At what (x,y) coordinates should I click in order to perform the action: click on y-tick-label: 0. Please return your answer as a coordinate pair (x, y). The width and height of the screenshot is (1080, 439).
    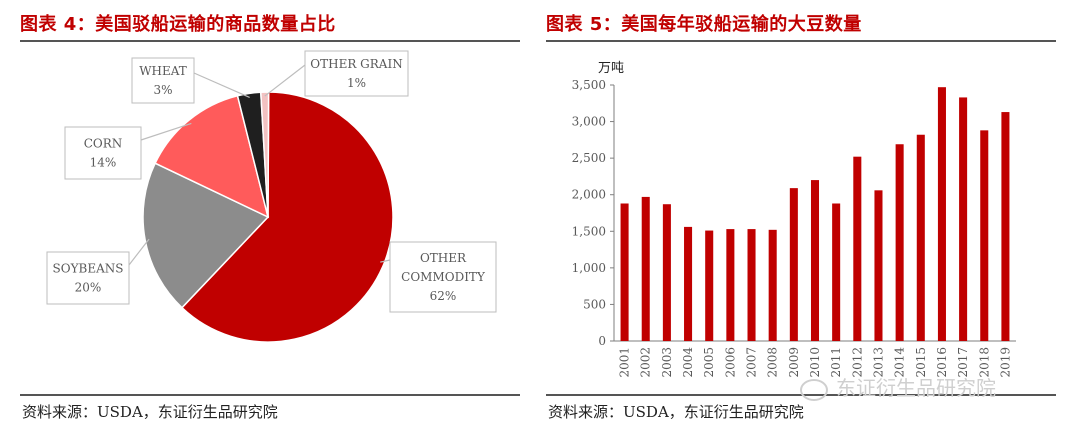
    Looking at the image, I should click on (602, 341).